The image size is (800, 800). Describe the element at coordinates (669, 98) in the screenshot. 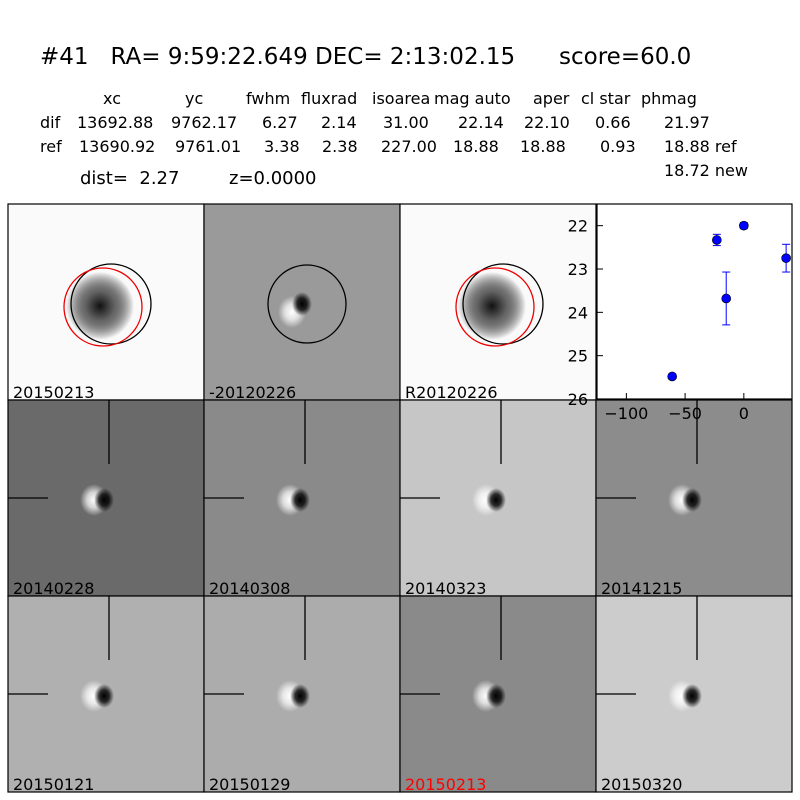

I see `column-header: phmag` at that location.